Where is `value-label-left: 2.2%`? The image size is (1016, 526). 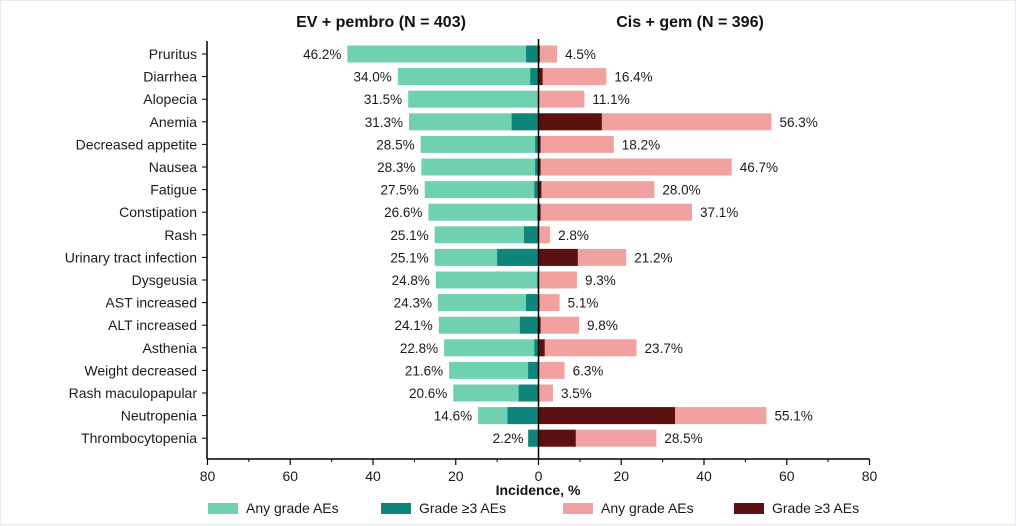 value-label-left: 2.2% is located at coordinates (508, 438).